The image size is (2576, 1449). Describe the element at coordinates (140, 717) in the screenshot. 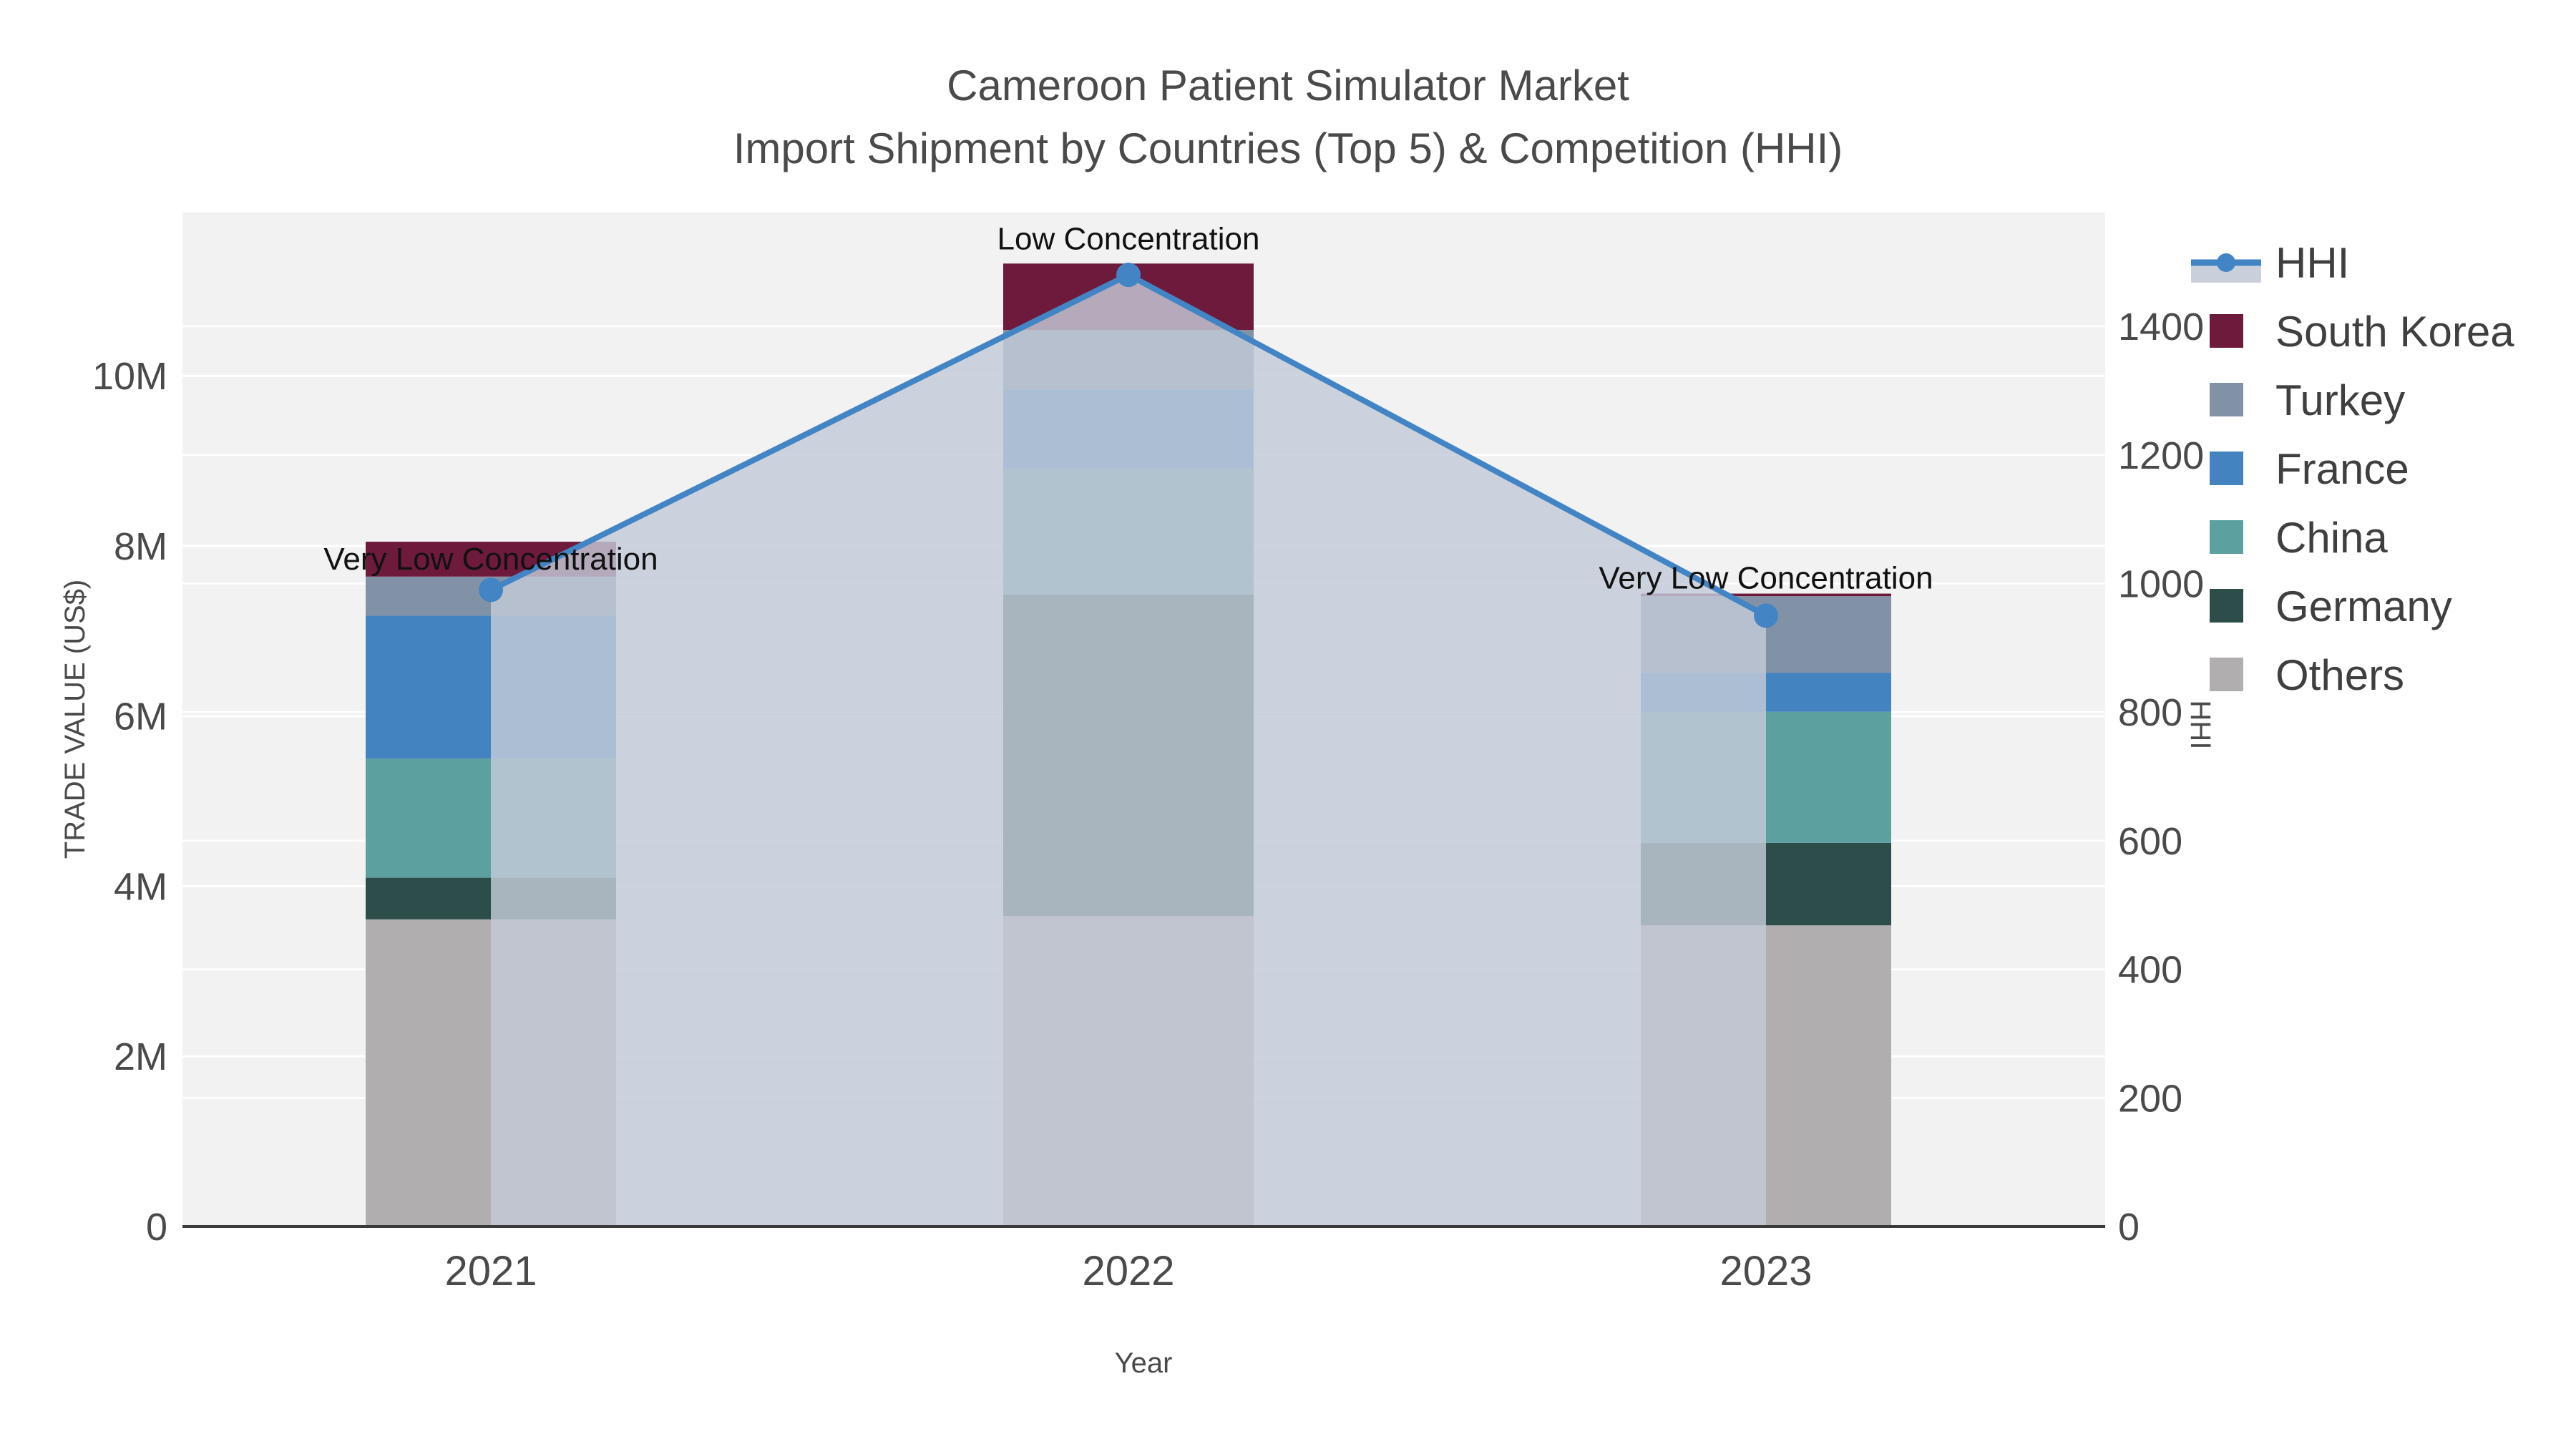

I see `y-left-tick-label: 6M` at that location.